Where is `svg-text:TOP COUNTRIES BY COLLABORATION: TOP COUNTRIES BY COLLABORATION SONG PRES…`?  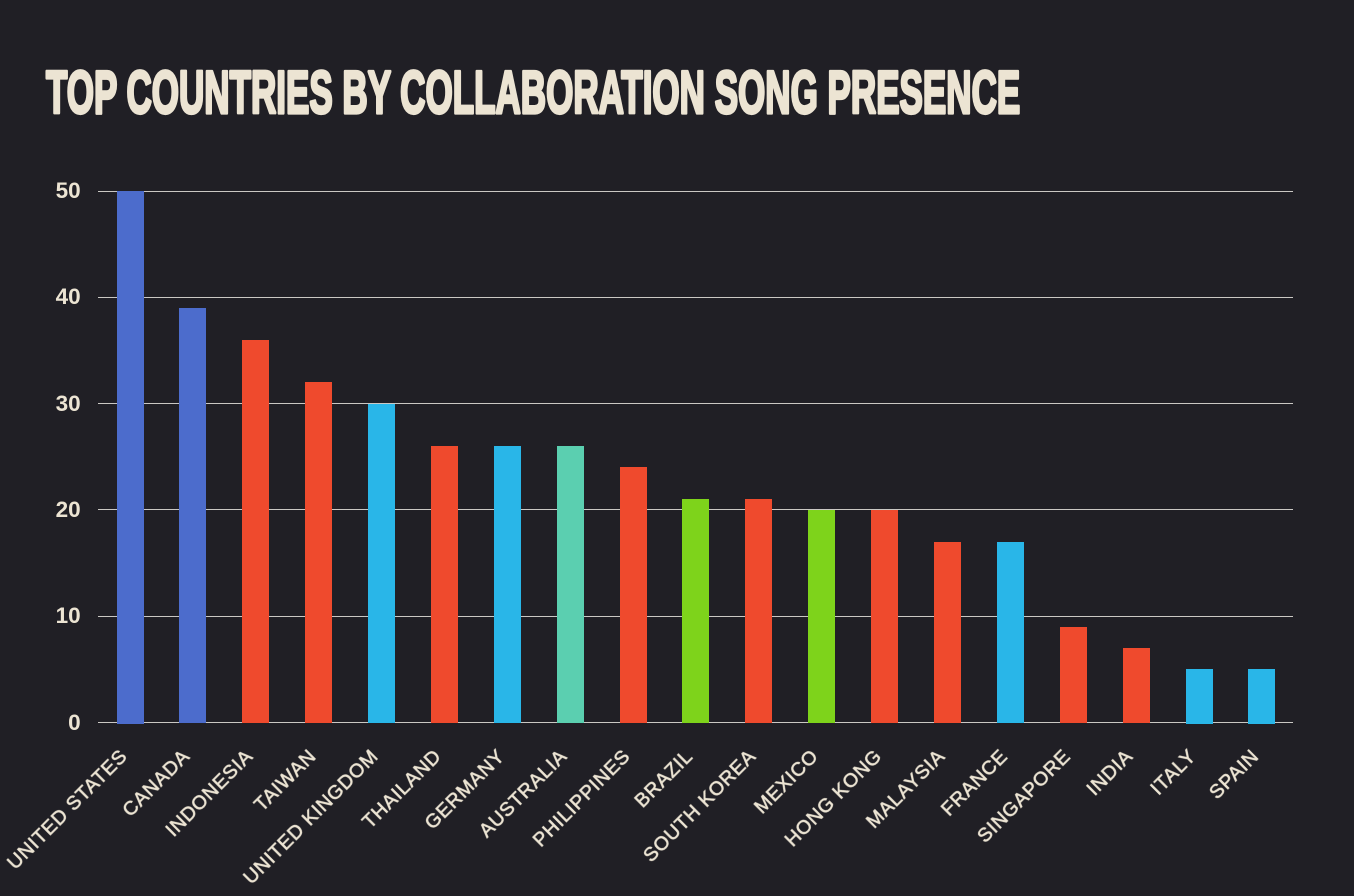 svg-text:TOP COUNTRIES BY COLLABORATION: TOP COUNTRIES BY COLLABORATION SONG PRES… is located at coordinates (533, 92).